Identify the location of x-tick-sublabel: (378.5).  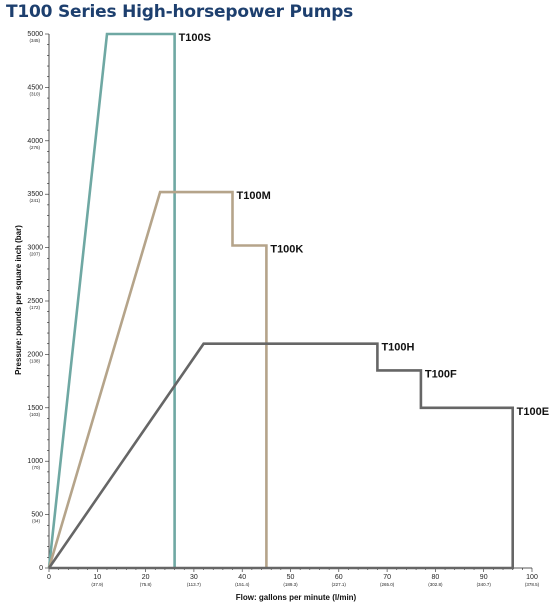
(532, 584).